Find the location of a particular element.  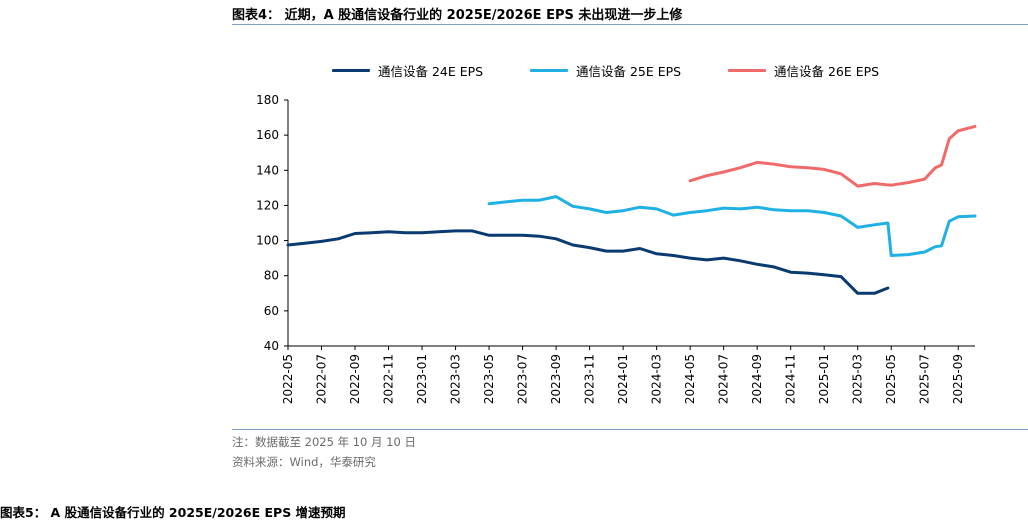

x-tick-label: 2023-03 is located at coordinates (456, 379).